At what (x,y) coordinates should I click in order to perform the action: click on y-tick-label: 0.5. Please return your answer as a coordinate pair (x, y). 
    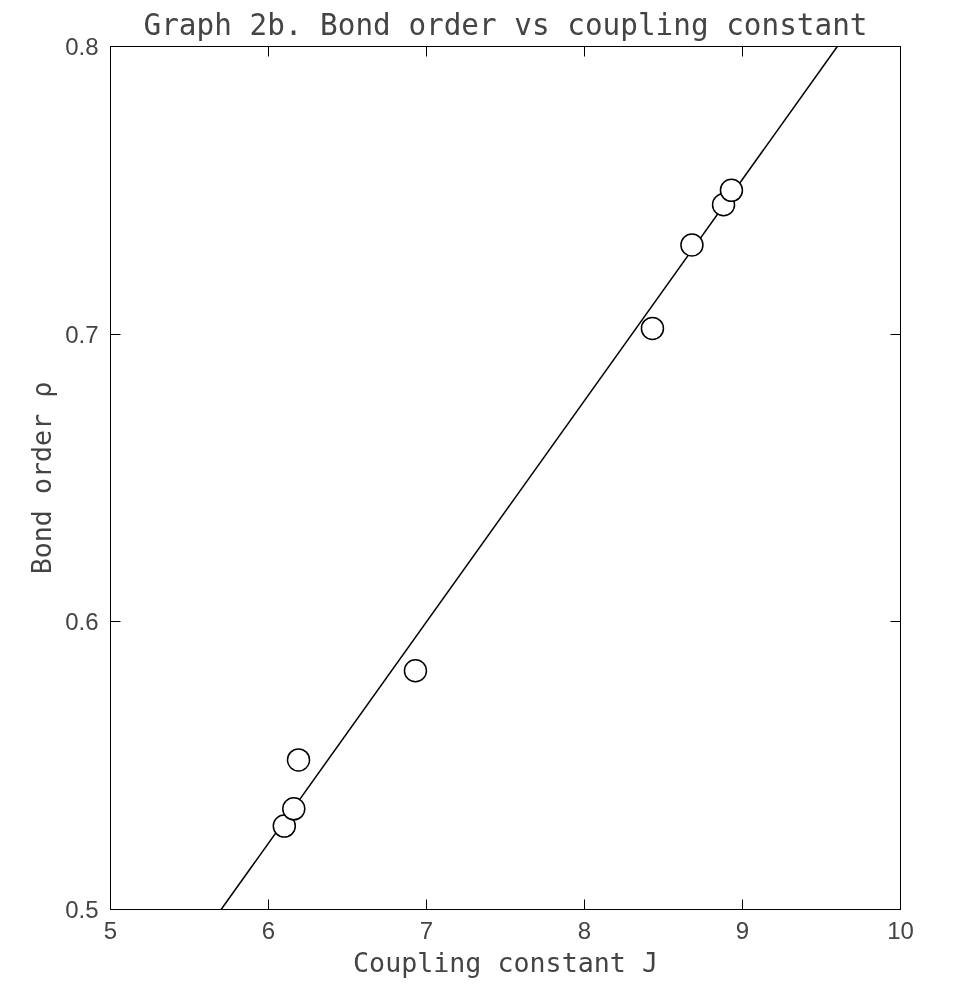
    Looking at the image, I should click on (82, 909).